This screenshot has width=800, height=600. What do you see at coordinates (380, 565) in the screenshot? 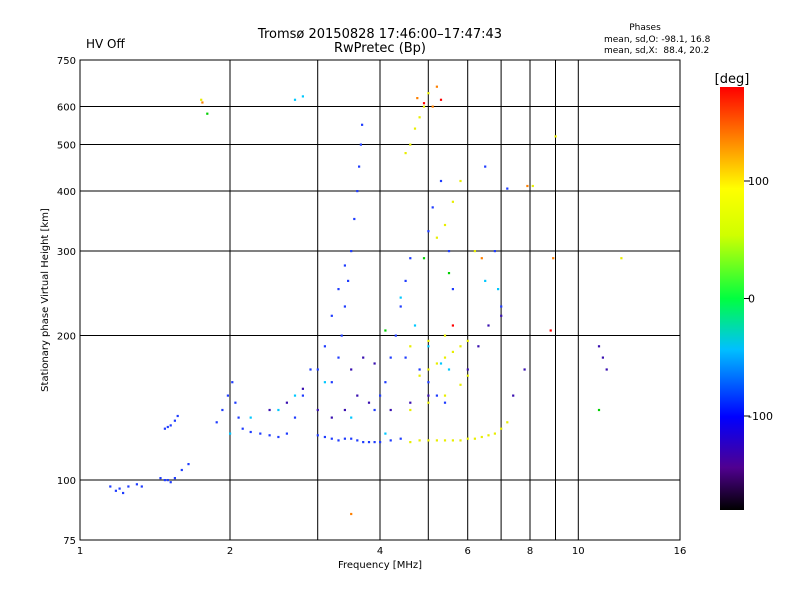
I see `x-axis-label: Frequency [MHz]` at bounding box center [380, 565].